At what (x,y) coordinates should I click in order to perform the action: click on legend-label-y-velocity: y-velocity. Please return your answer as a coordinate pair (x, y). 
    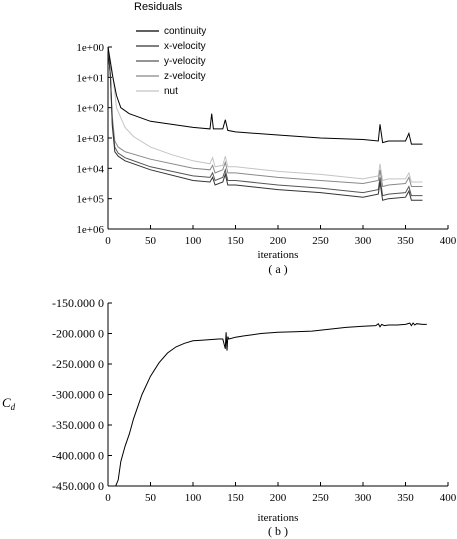
    Looking at the image, I should click on (185, 61).